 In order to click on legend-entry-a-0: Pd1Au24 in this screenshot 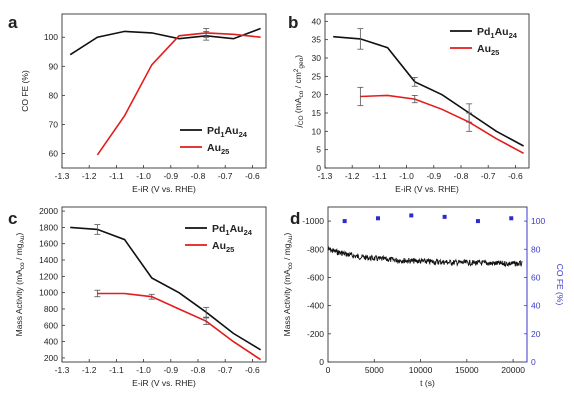, I will do `click(227, 132)`.